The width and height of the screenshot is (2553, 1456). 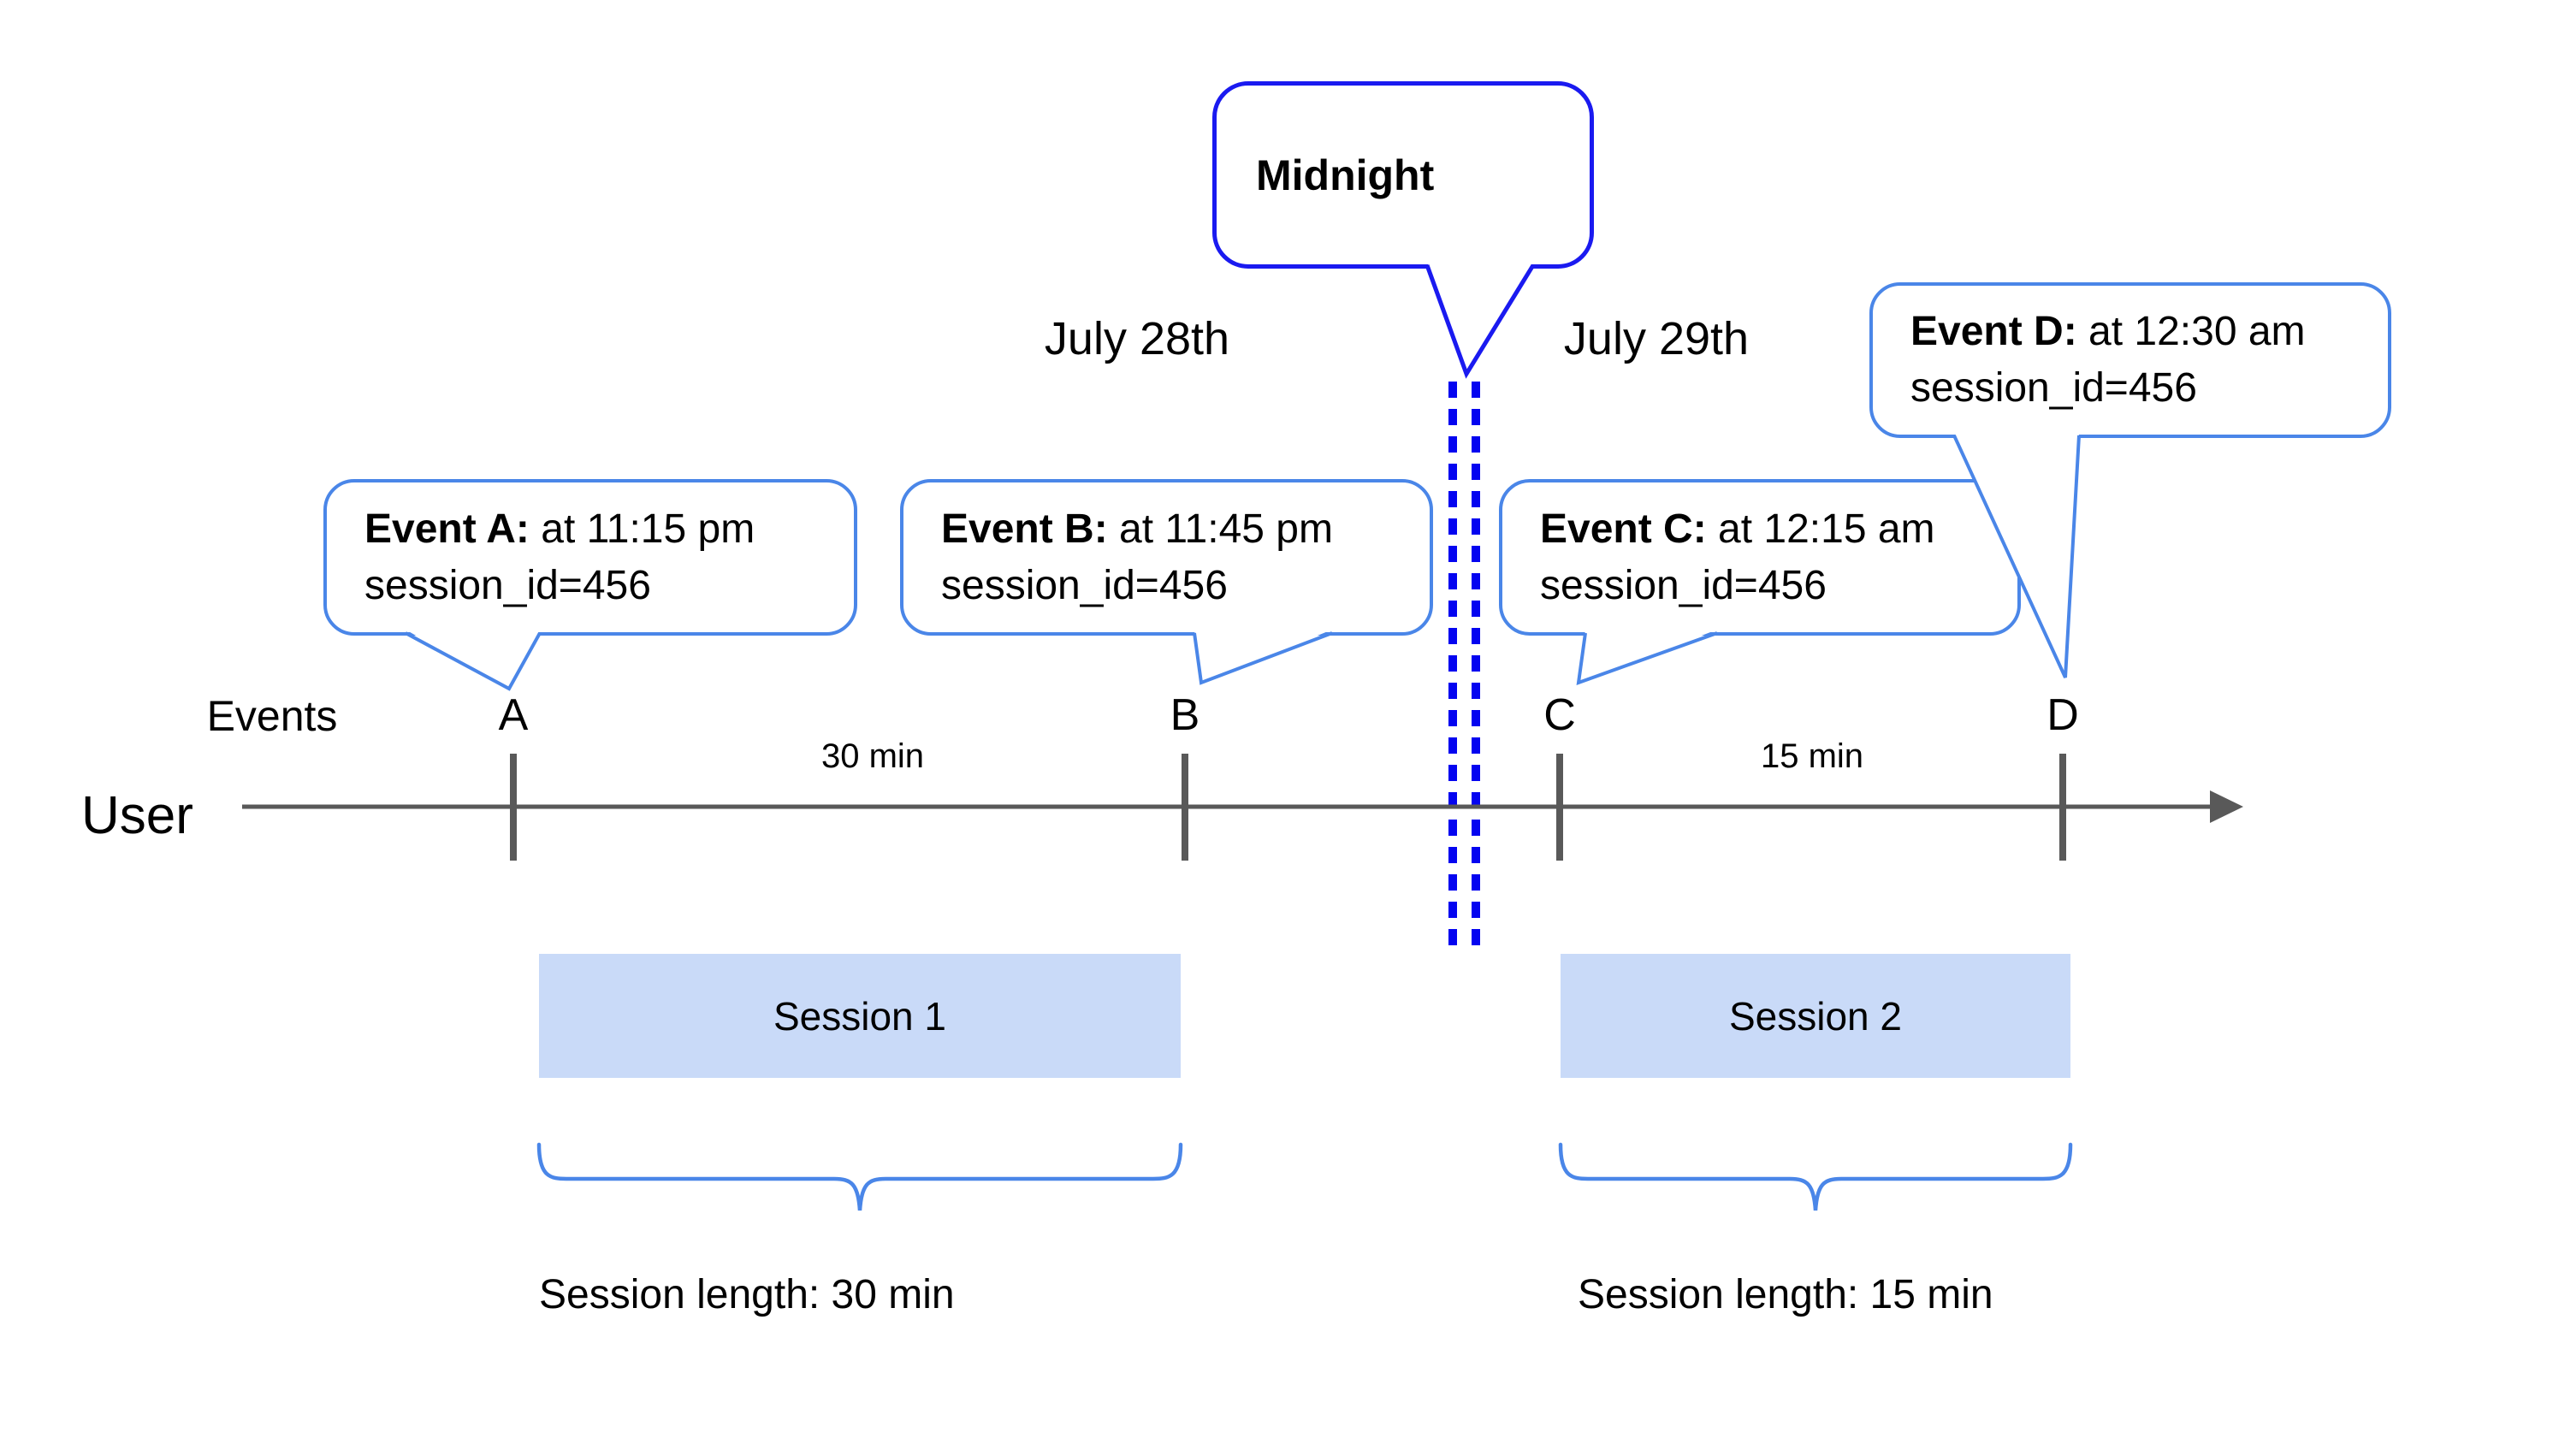 I want to click on event-c-callout: Event C: at 12:15 am session_id=456, so click(x=1760, y=557).